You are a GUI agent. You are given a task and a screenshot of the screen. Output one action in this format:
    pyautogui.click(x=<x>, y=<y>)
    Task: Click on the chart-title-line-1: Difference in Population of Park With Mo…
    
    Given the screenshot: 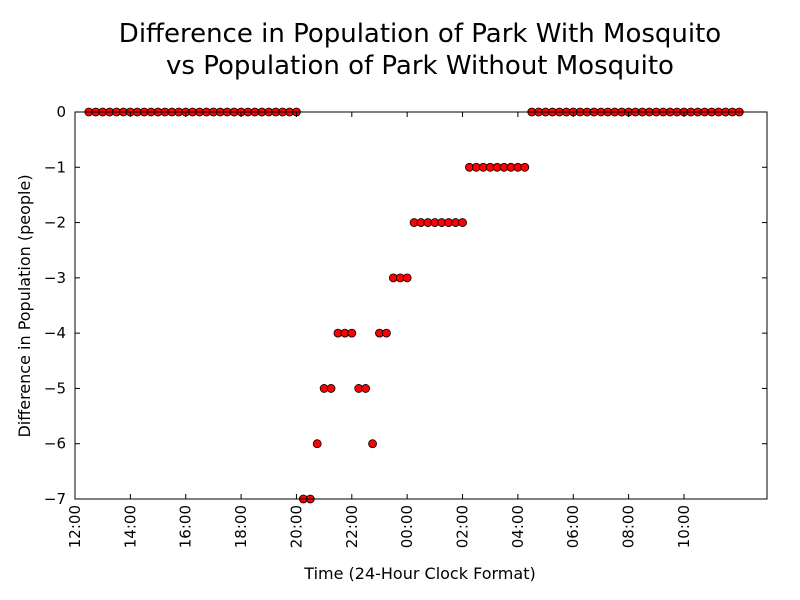 What is the action you would take?
    pyautogui.click(x=420, y=34)
    